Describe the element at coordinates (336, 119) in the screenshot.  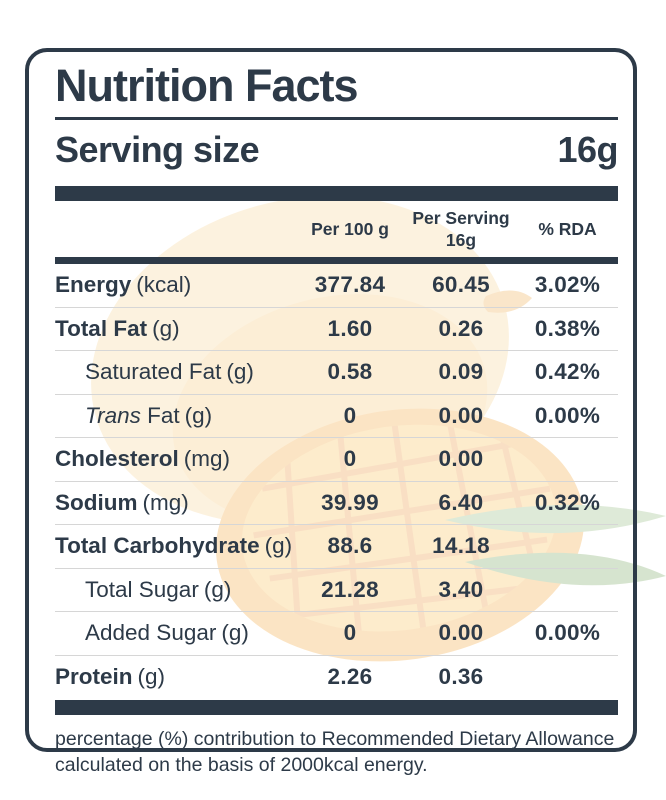
I see `title-divider` at that location.